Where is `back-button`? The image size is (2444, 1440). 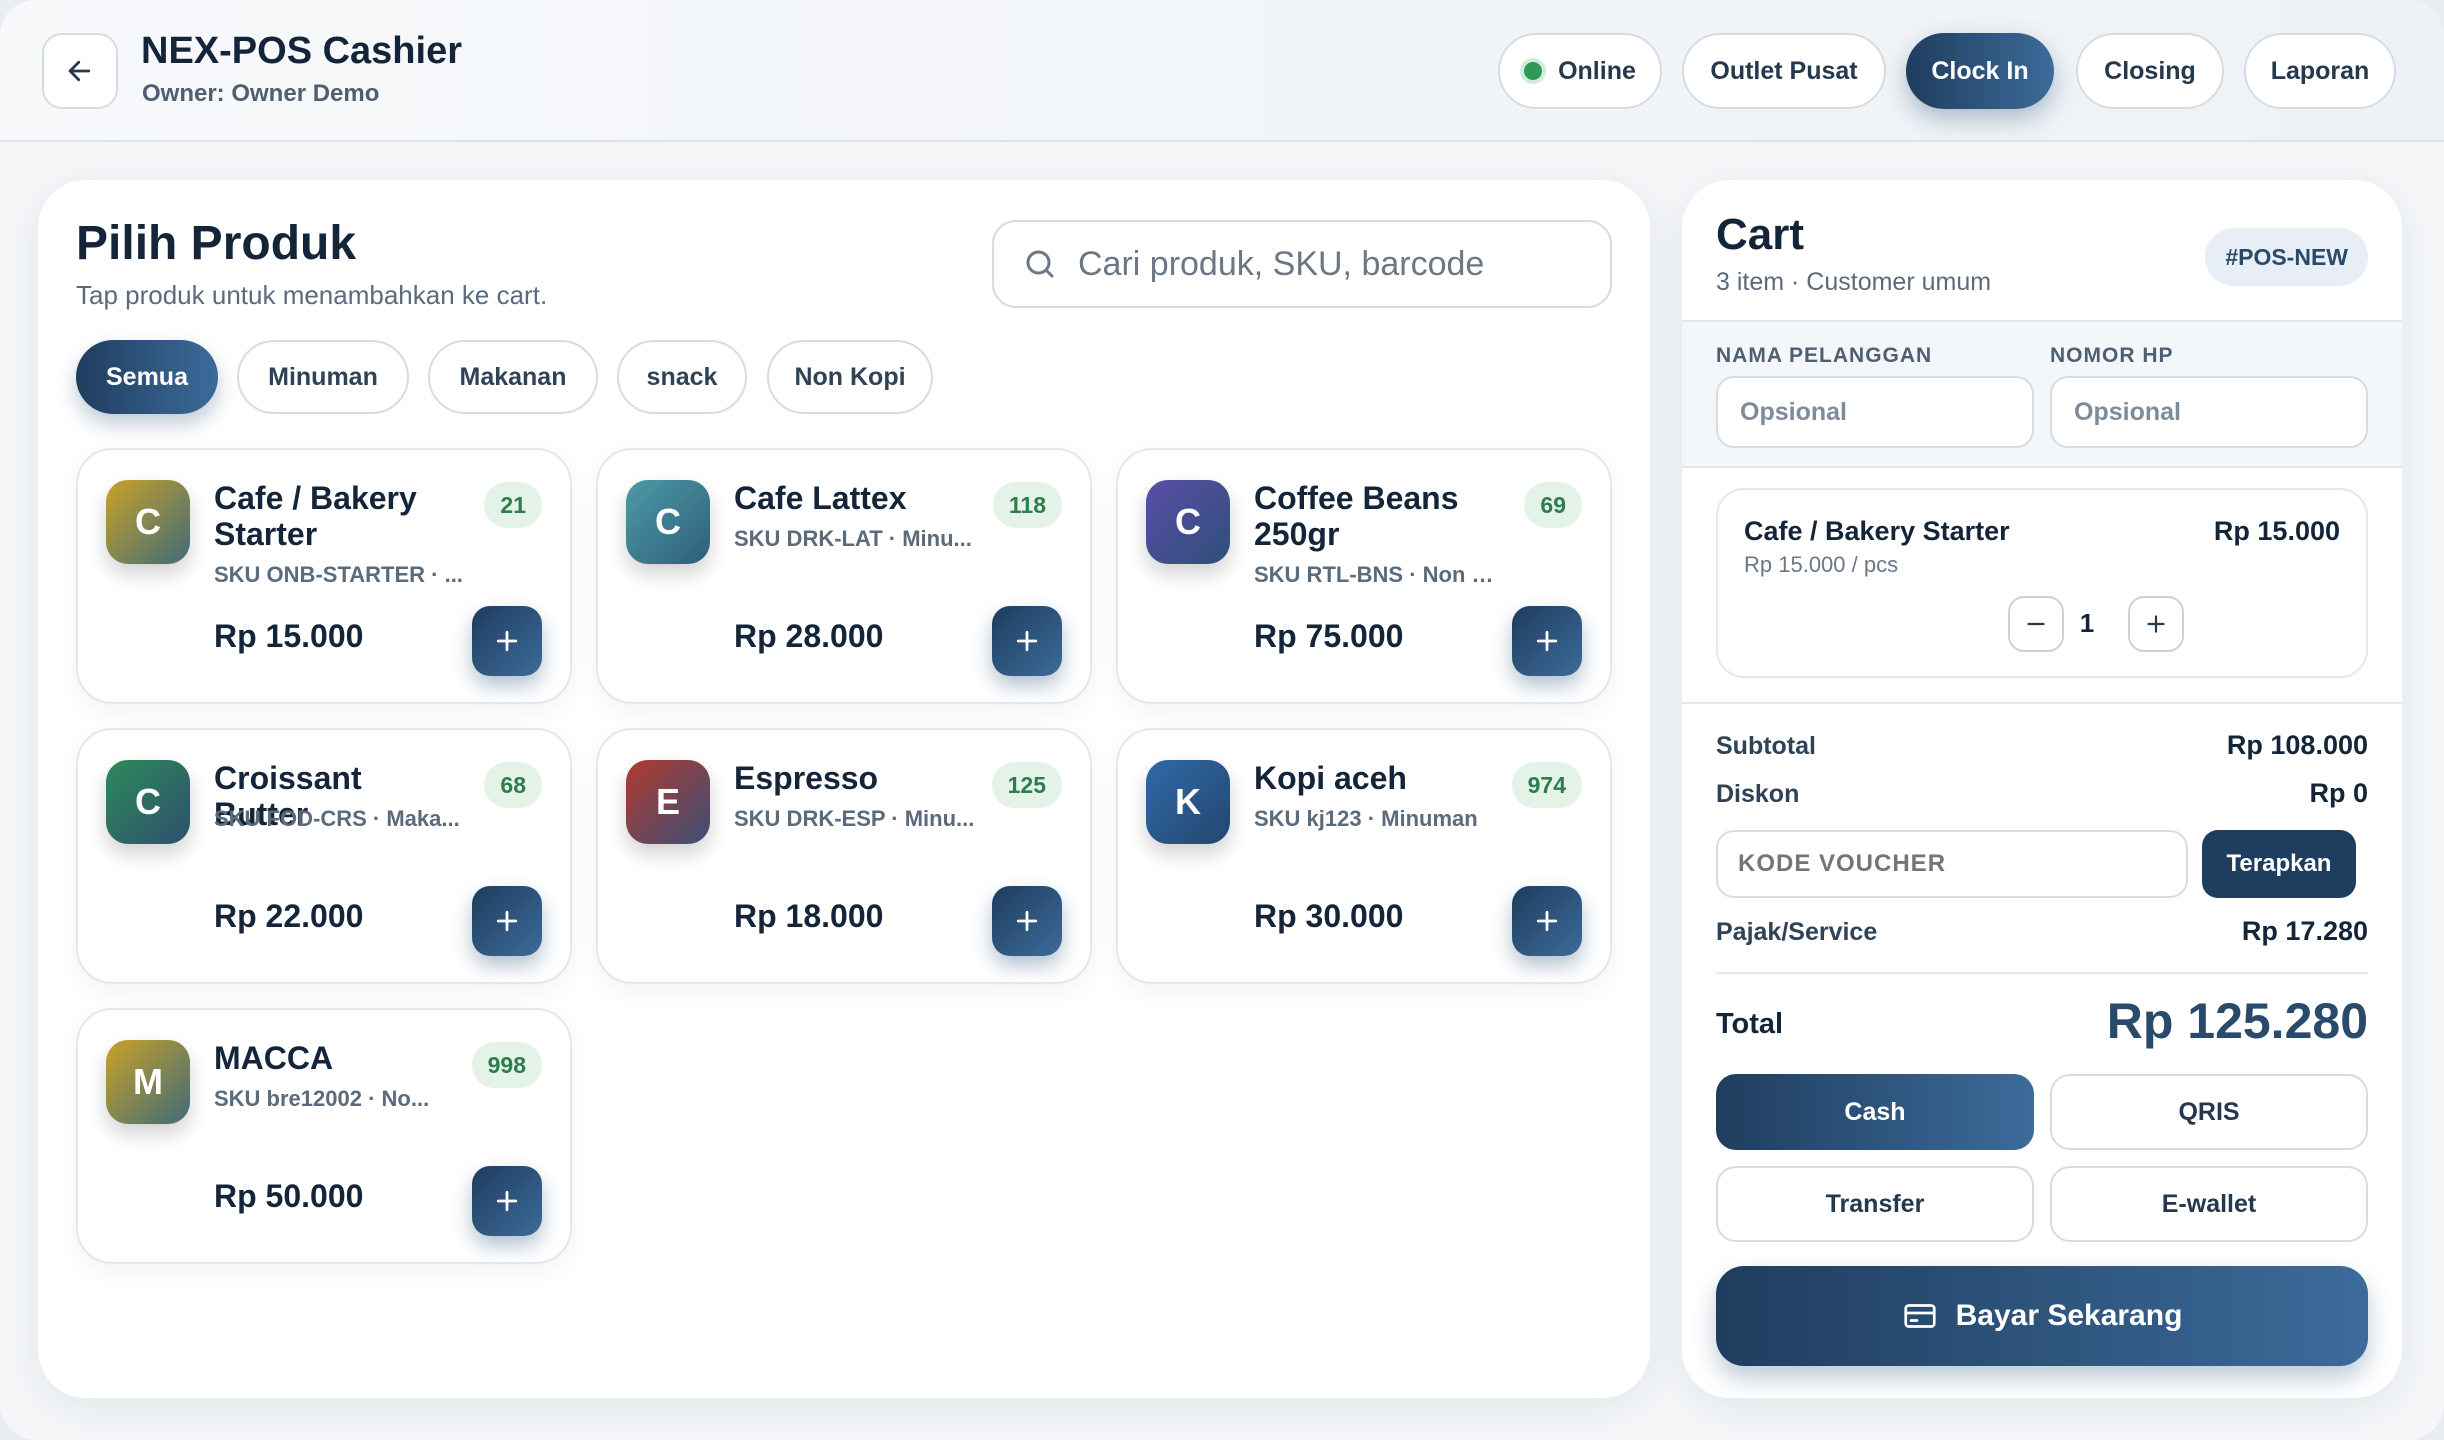 back-button is located at coordinates (80, 71).